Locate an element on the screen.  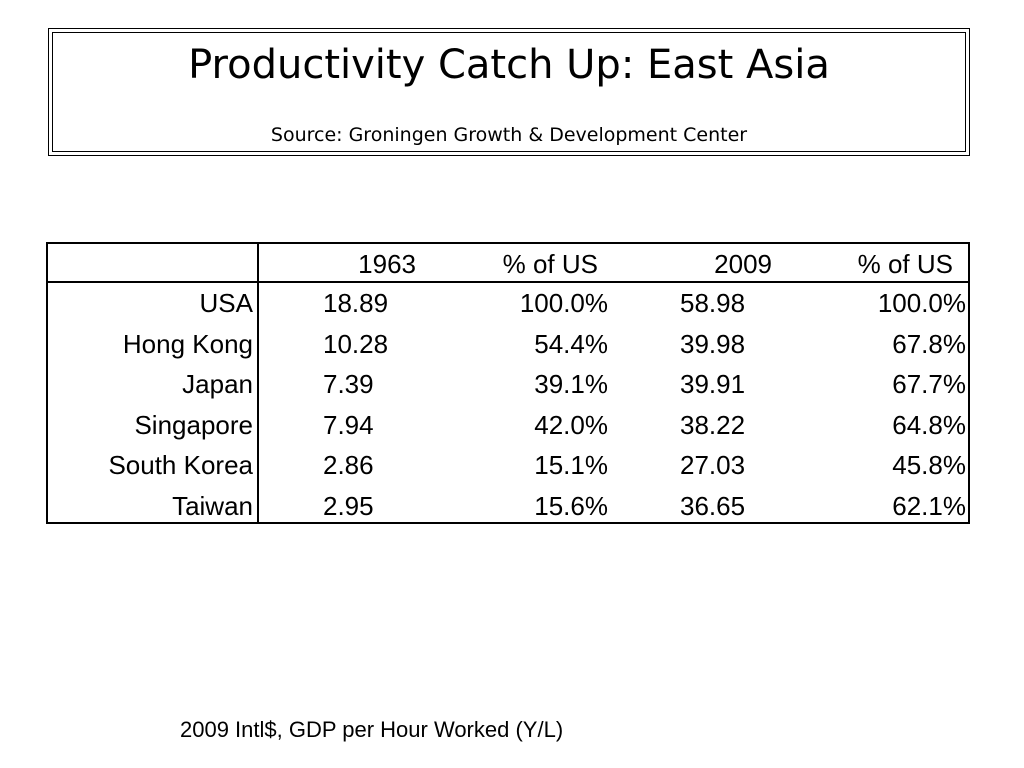
value-1963-cell: 18.89 is located at coordinates (356, 303).